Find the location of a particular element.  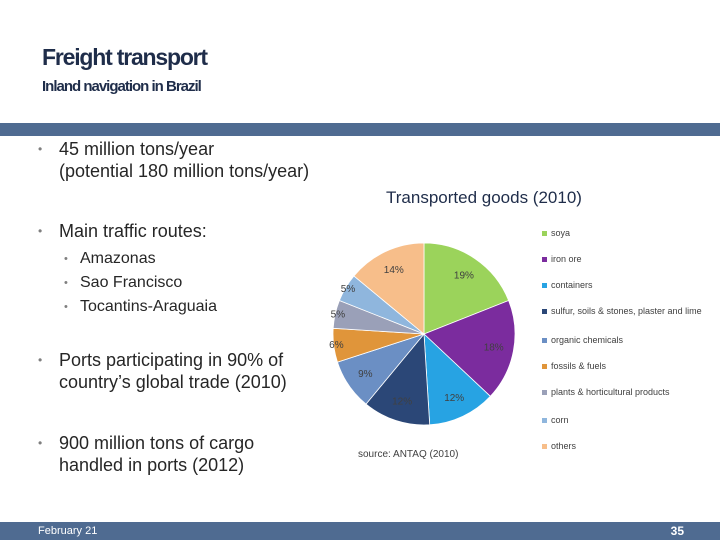

sub-bullet-sao-francisco: • Sao Francisco is located at coordinates (123, 283).